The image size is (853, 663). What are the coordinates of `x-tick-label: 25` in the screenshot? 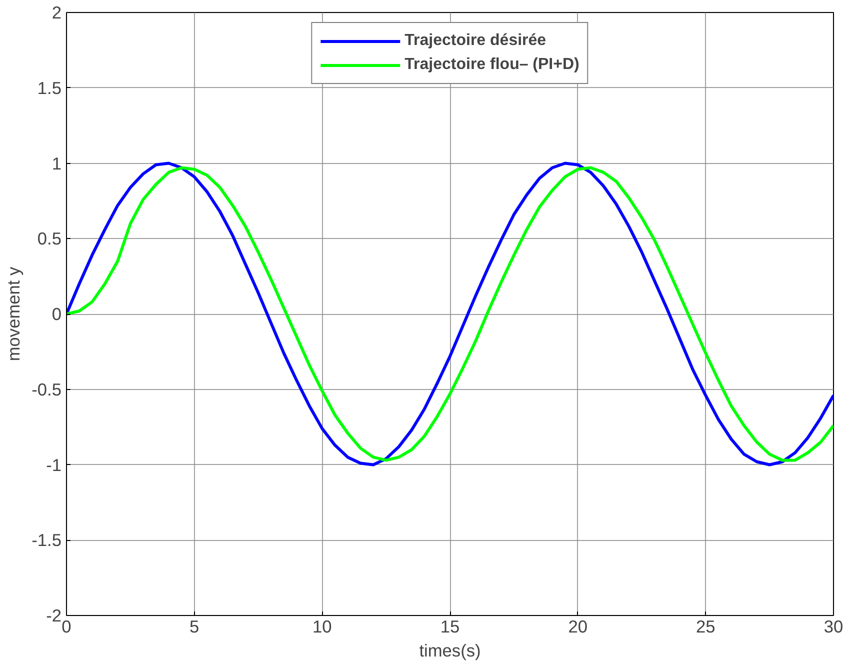 It's located at (706, 626).